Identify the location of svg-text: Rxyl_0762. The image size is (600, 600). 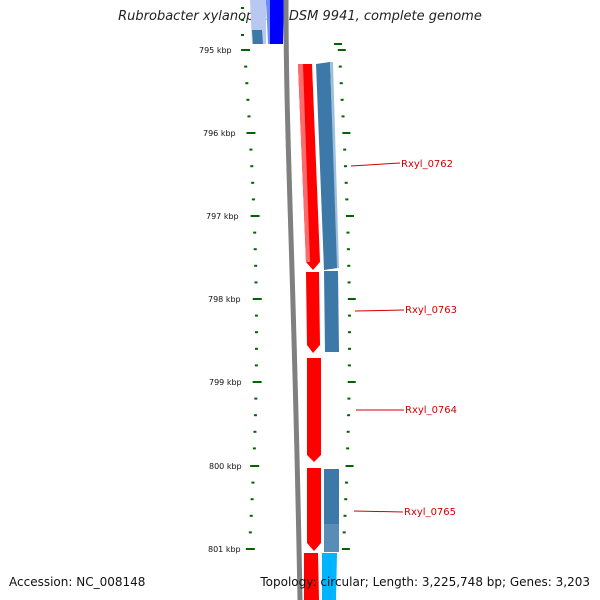
(427, 164).